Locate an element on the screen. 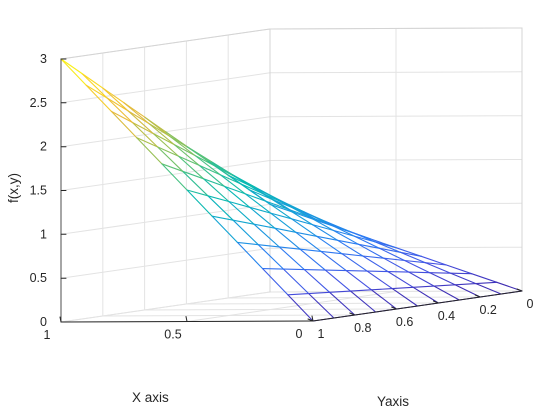 The image size is (550, 420). grid-line-z is located at coordinates (165, 175).